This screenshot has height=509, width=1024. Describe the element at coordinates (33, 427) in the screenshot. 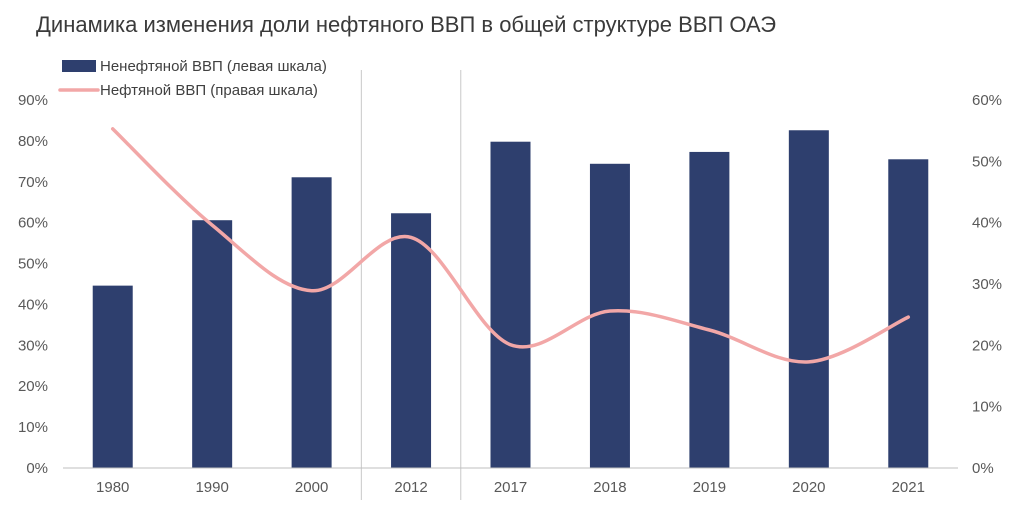

I see `left-tick-label: 10%` at that location.